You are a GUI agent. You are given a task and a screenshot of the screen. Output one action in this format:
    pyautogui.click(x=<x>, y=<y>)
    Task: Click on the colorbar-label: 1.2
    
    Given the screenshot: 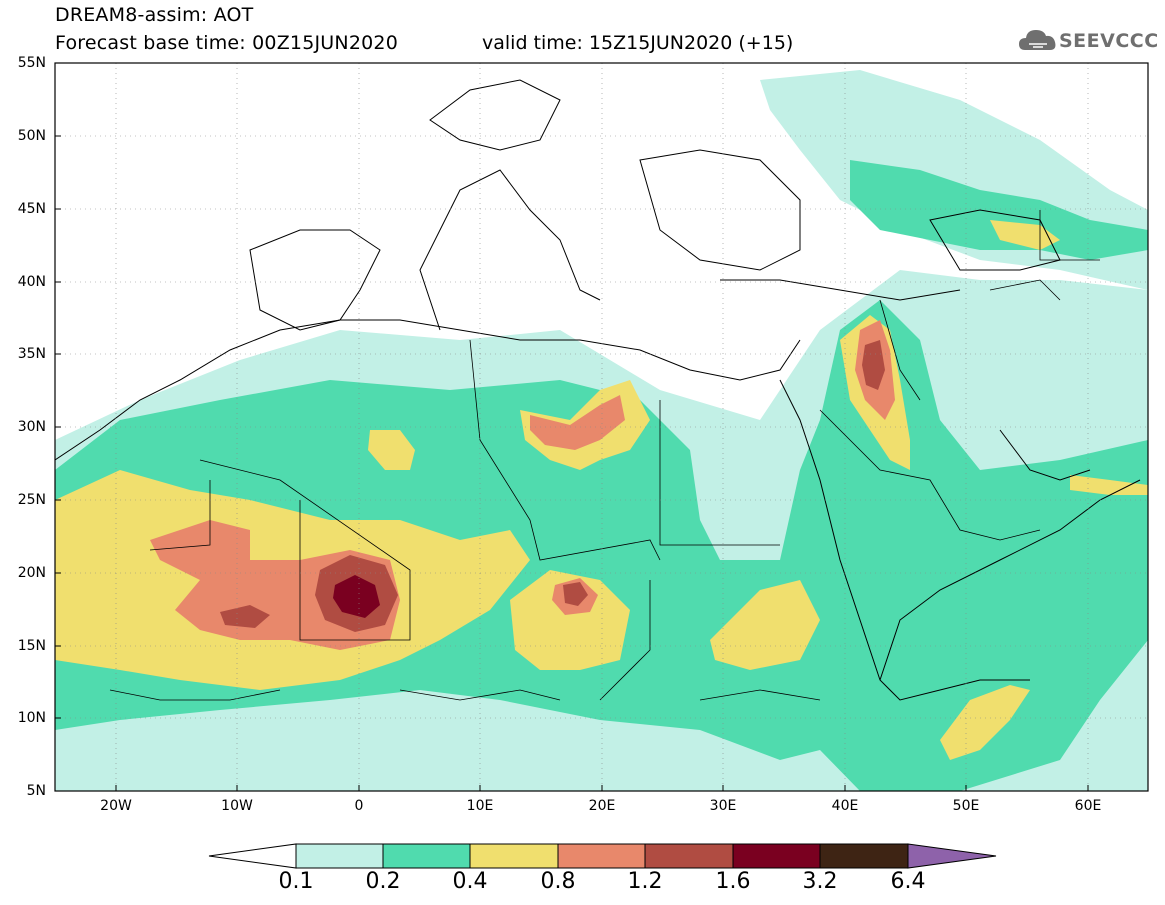 What is the action you would take?
    pyautogui.click(x=645, y=881)
    